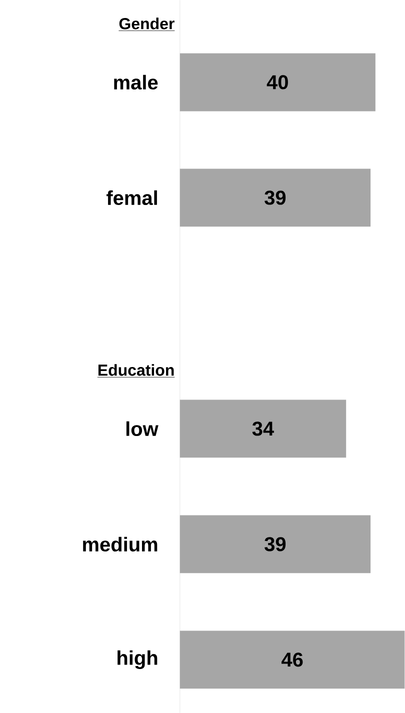 The width and height of the screenshot is (405, 713). I want to click on text: Education, so click(136, 370).